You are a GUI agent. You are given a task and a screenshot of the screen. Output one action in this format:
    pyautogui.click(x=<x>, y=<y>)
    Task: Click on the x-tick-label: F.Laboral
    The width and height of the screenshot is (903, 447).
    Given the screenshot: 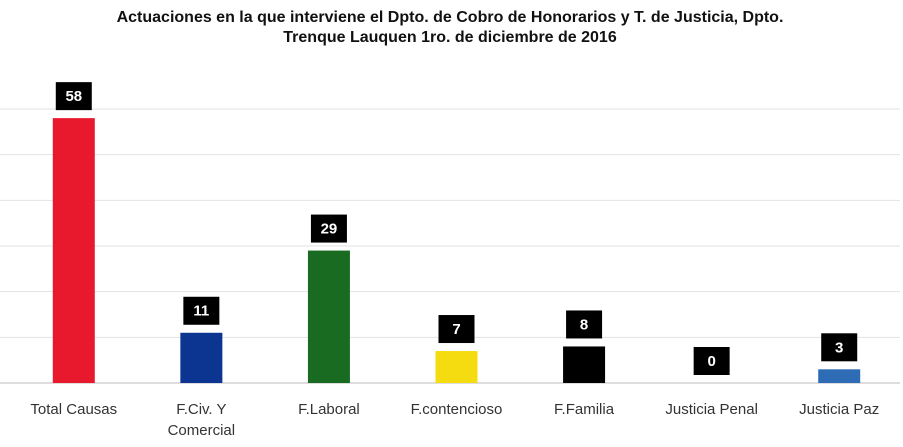 What is the action you would take?
    pyautogui.click(x=329, y=409)
    